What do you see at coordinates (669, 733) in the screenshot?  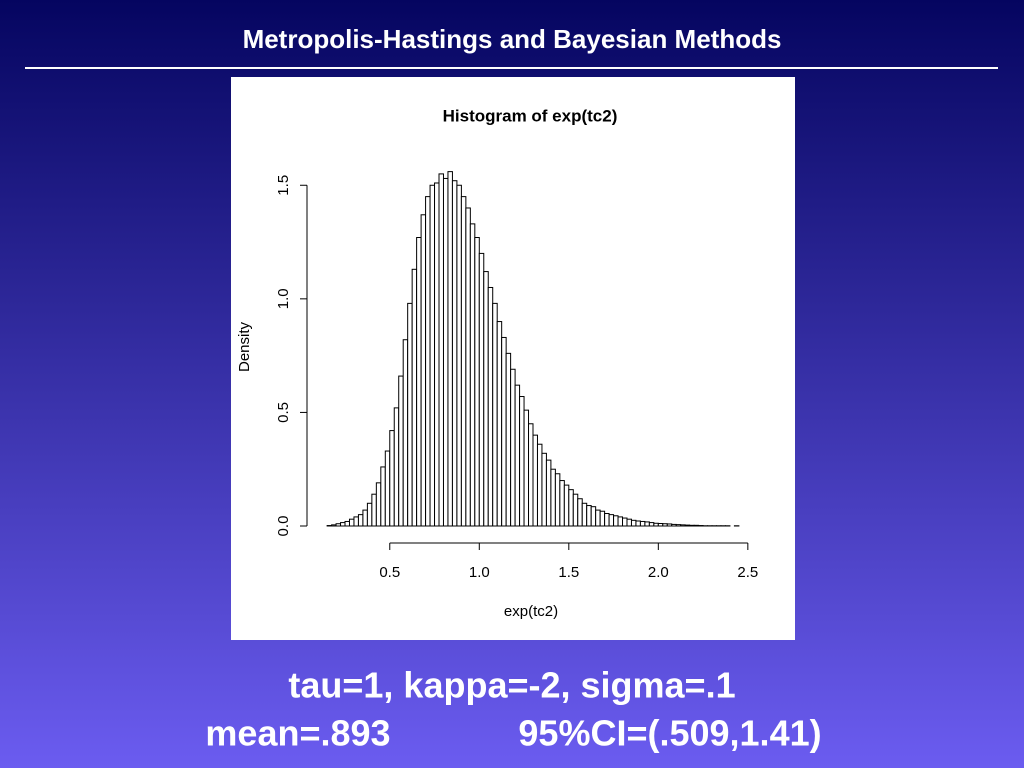 I see `caption-ci: 95%CI=(.509,1.41)` at bounding box center [669, 733].